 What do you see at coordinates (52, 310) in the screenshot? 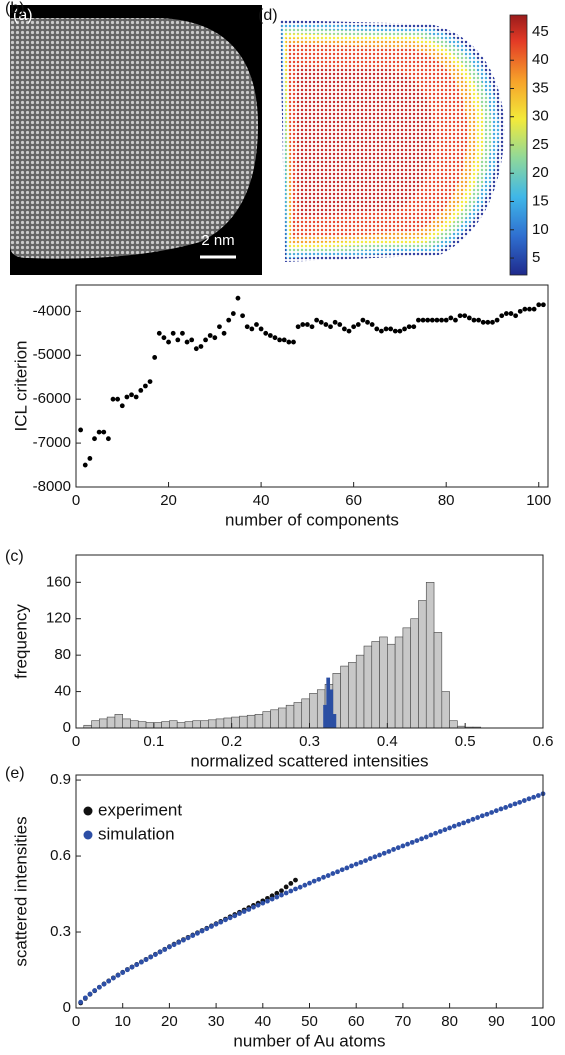
I see `y-tick-label: -4000` at bounding box center [52, 310].